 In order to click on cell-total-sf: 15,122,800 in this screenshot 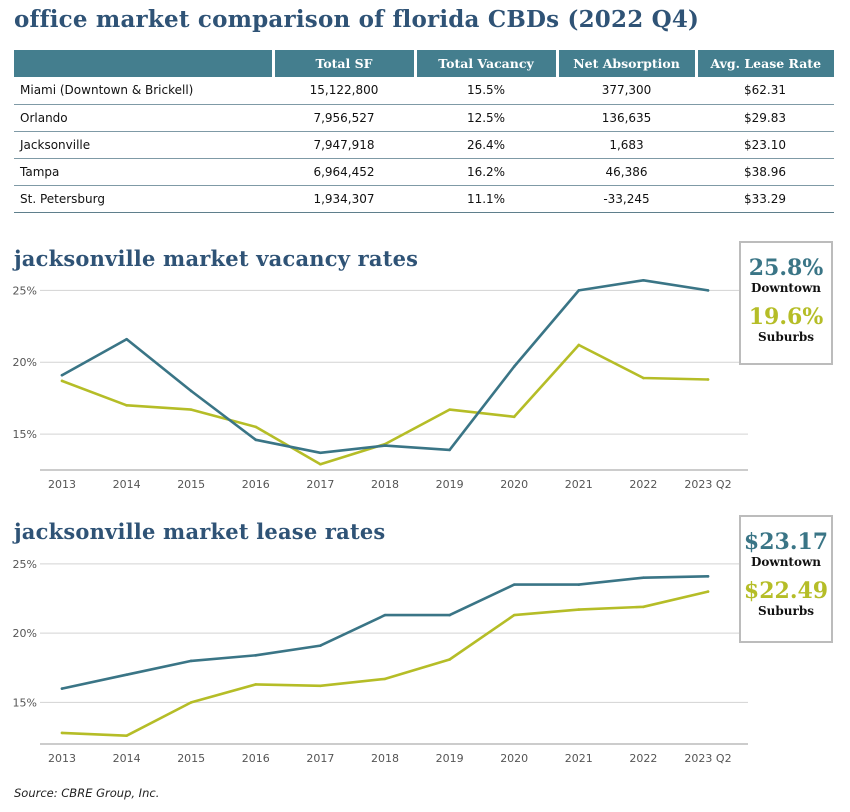, I will do `click(344, 91)`.